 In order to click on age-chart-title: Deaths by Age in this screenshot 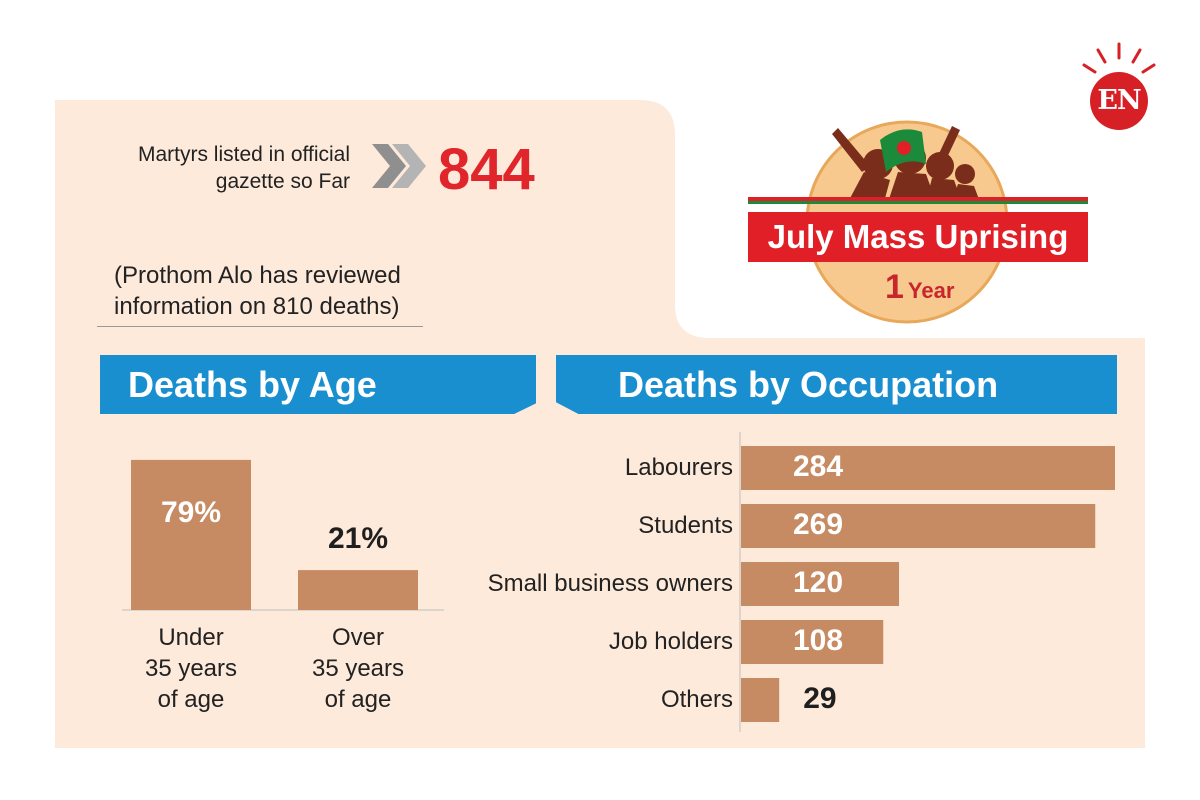, I will do `click(252, 384)`.